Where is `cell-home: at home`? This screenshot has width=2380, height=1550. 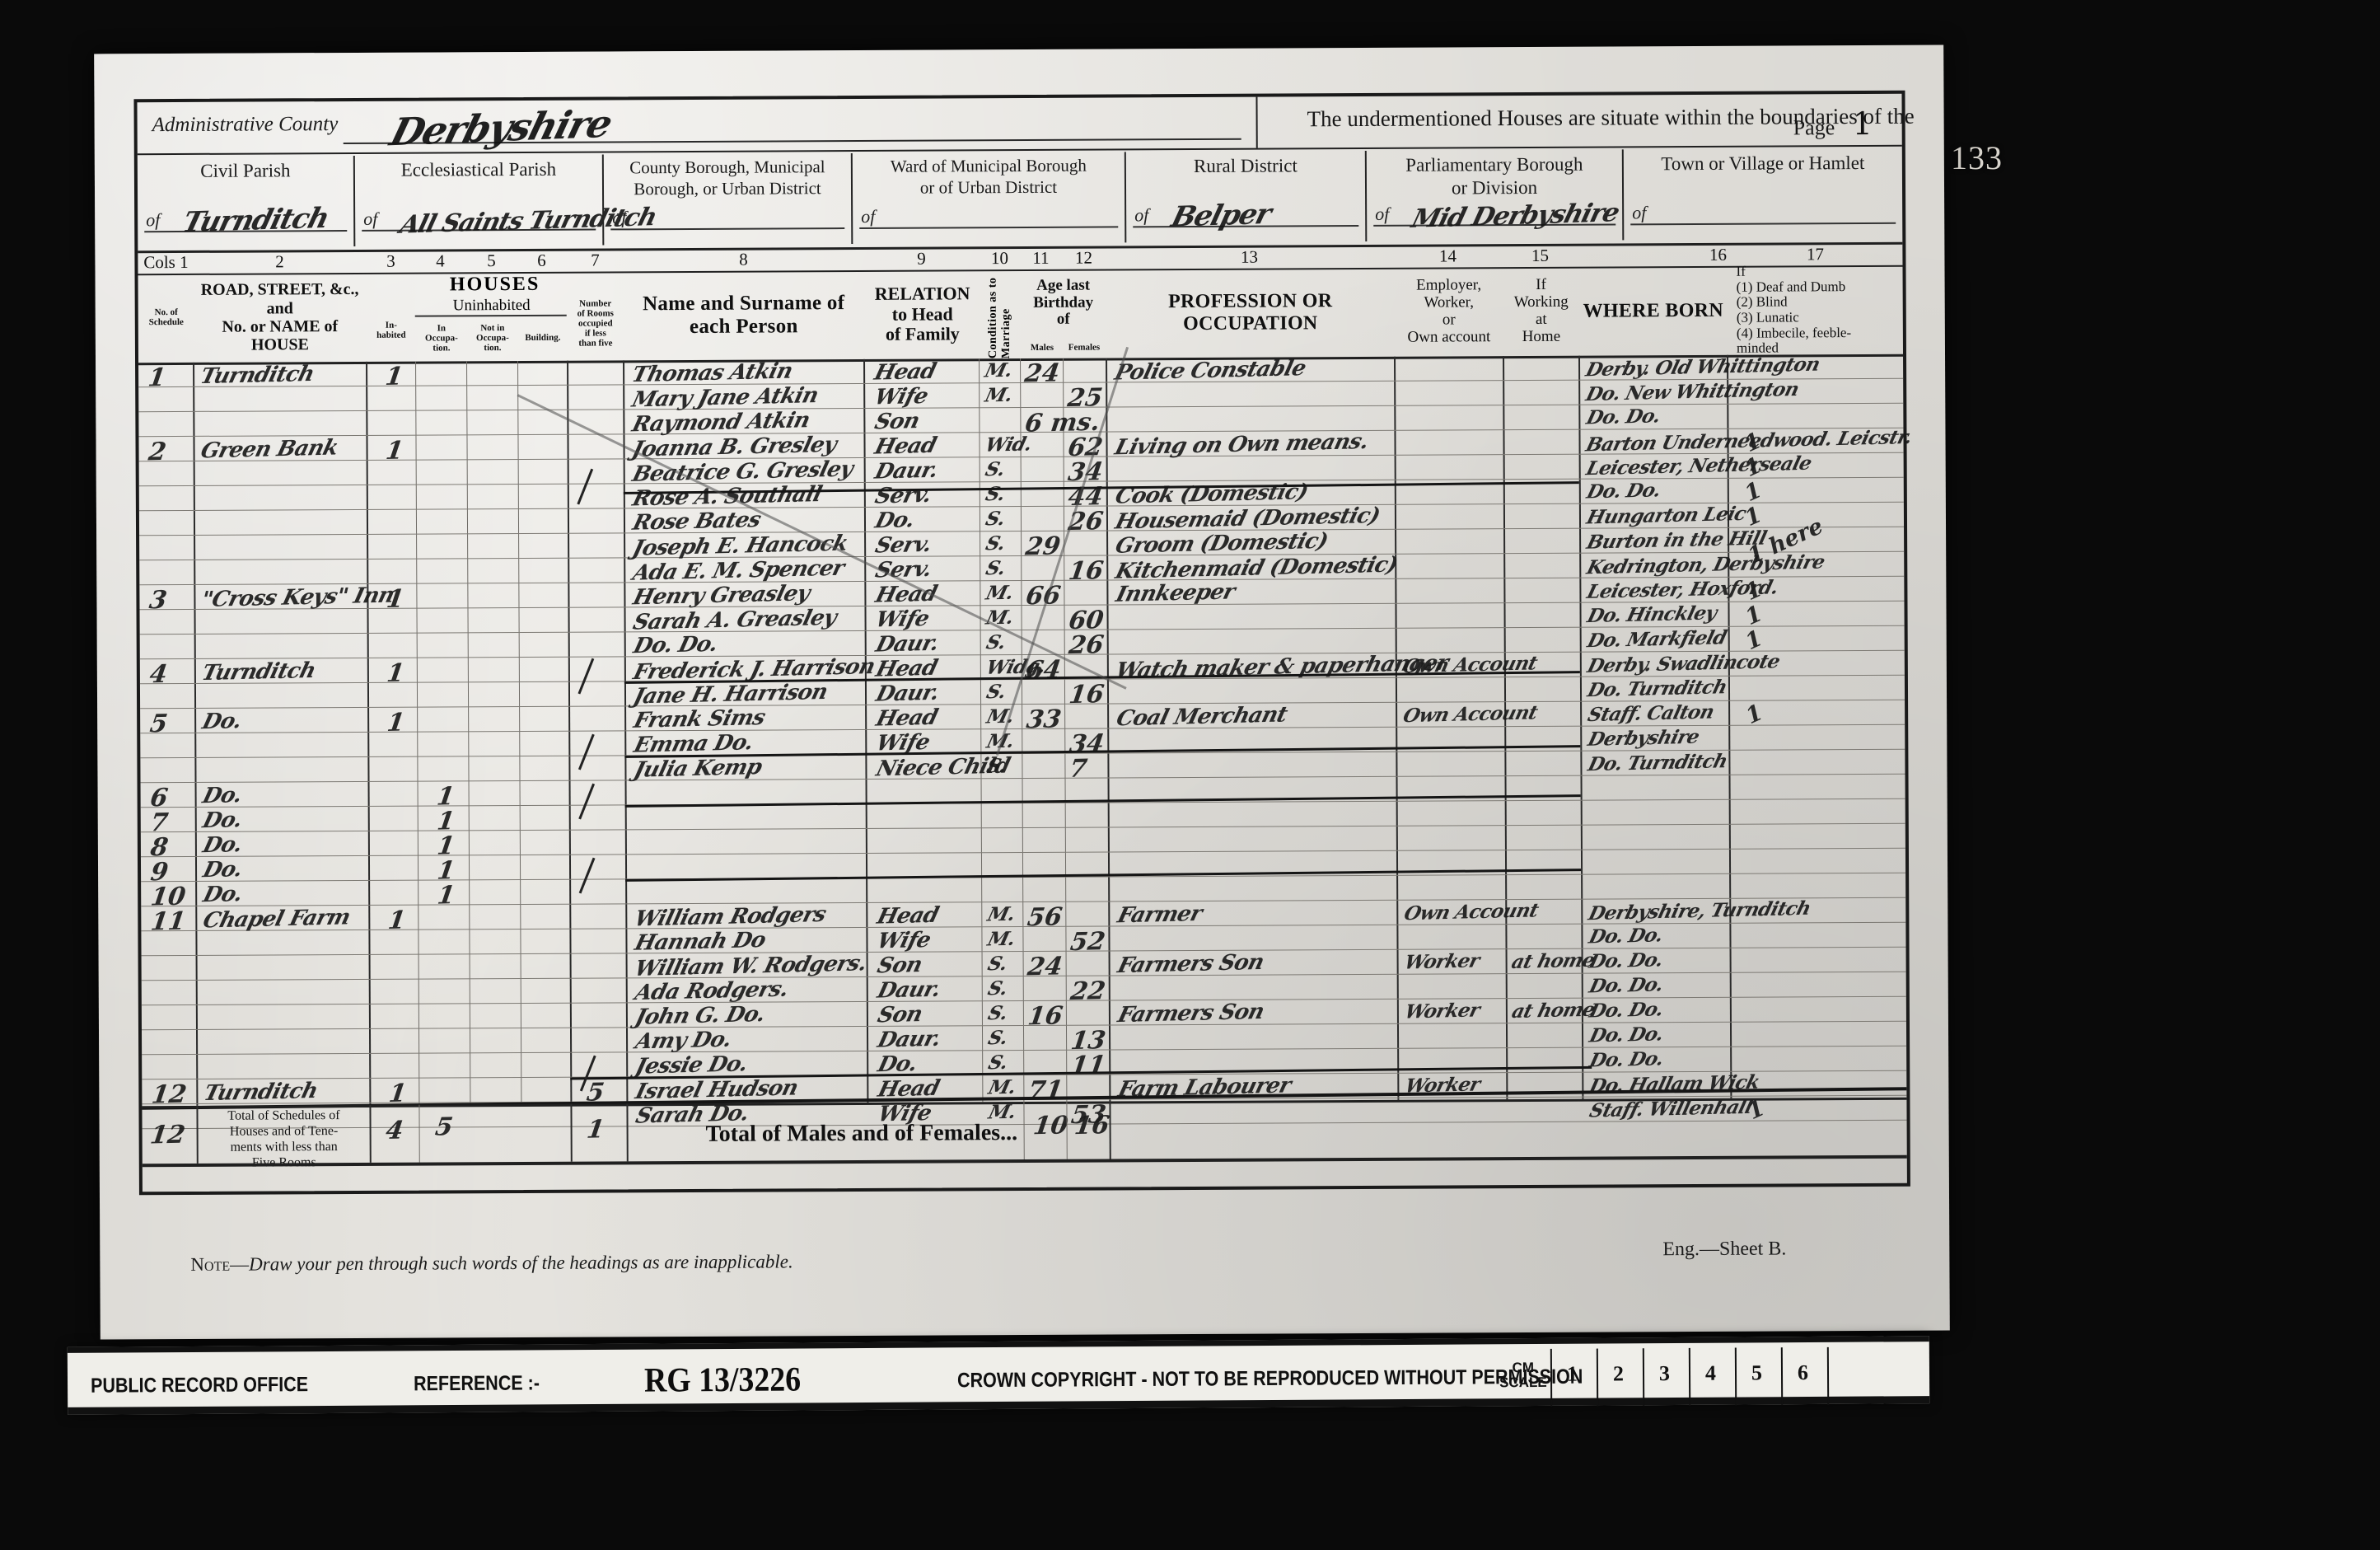
cell-home: at home is located at coordinates (1553, 1010).